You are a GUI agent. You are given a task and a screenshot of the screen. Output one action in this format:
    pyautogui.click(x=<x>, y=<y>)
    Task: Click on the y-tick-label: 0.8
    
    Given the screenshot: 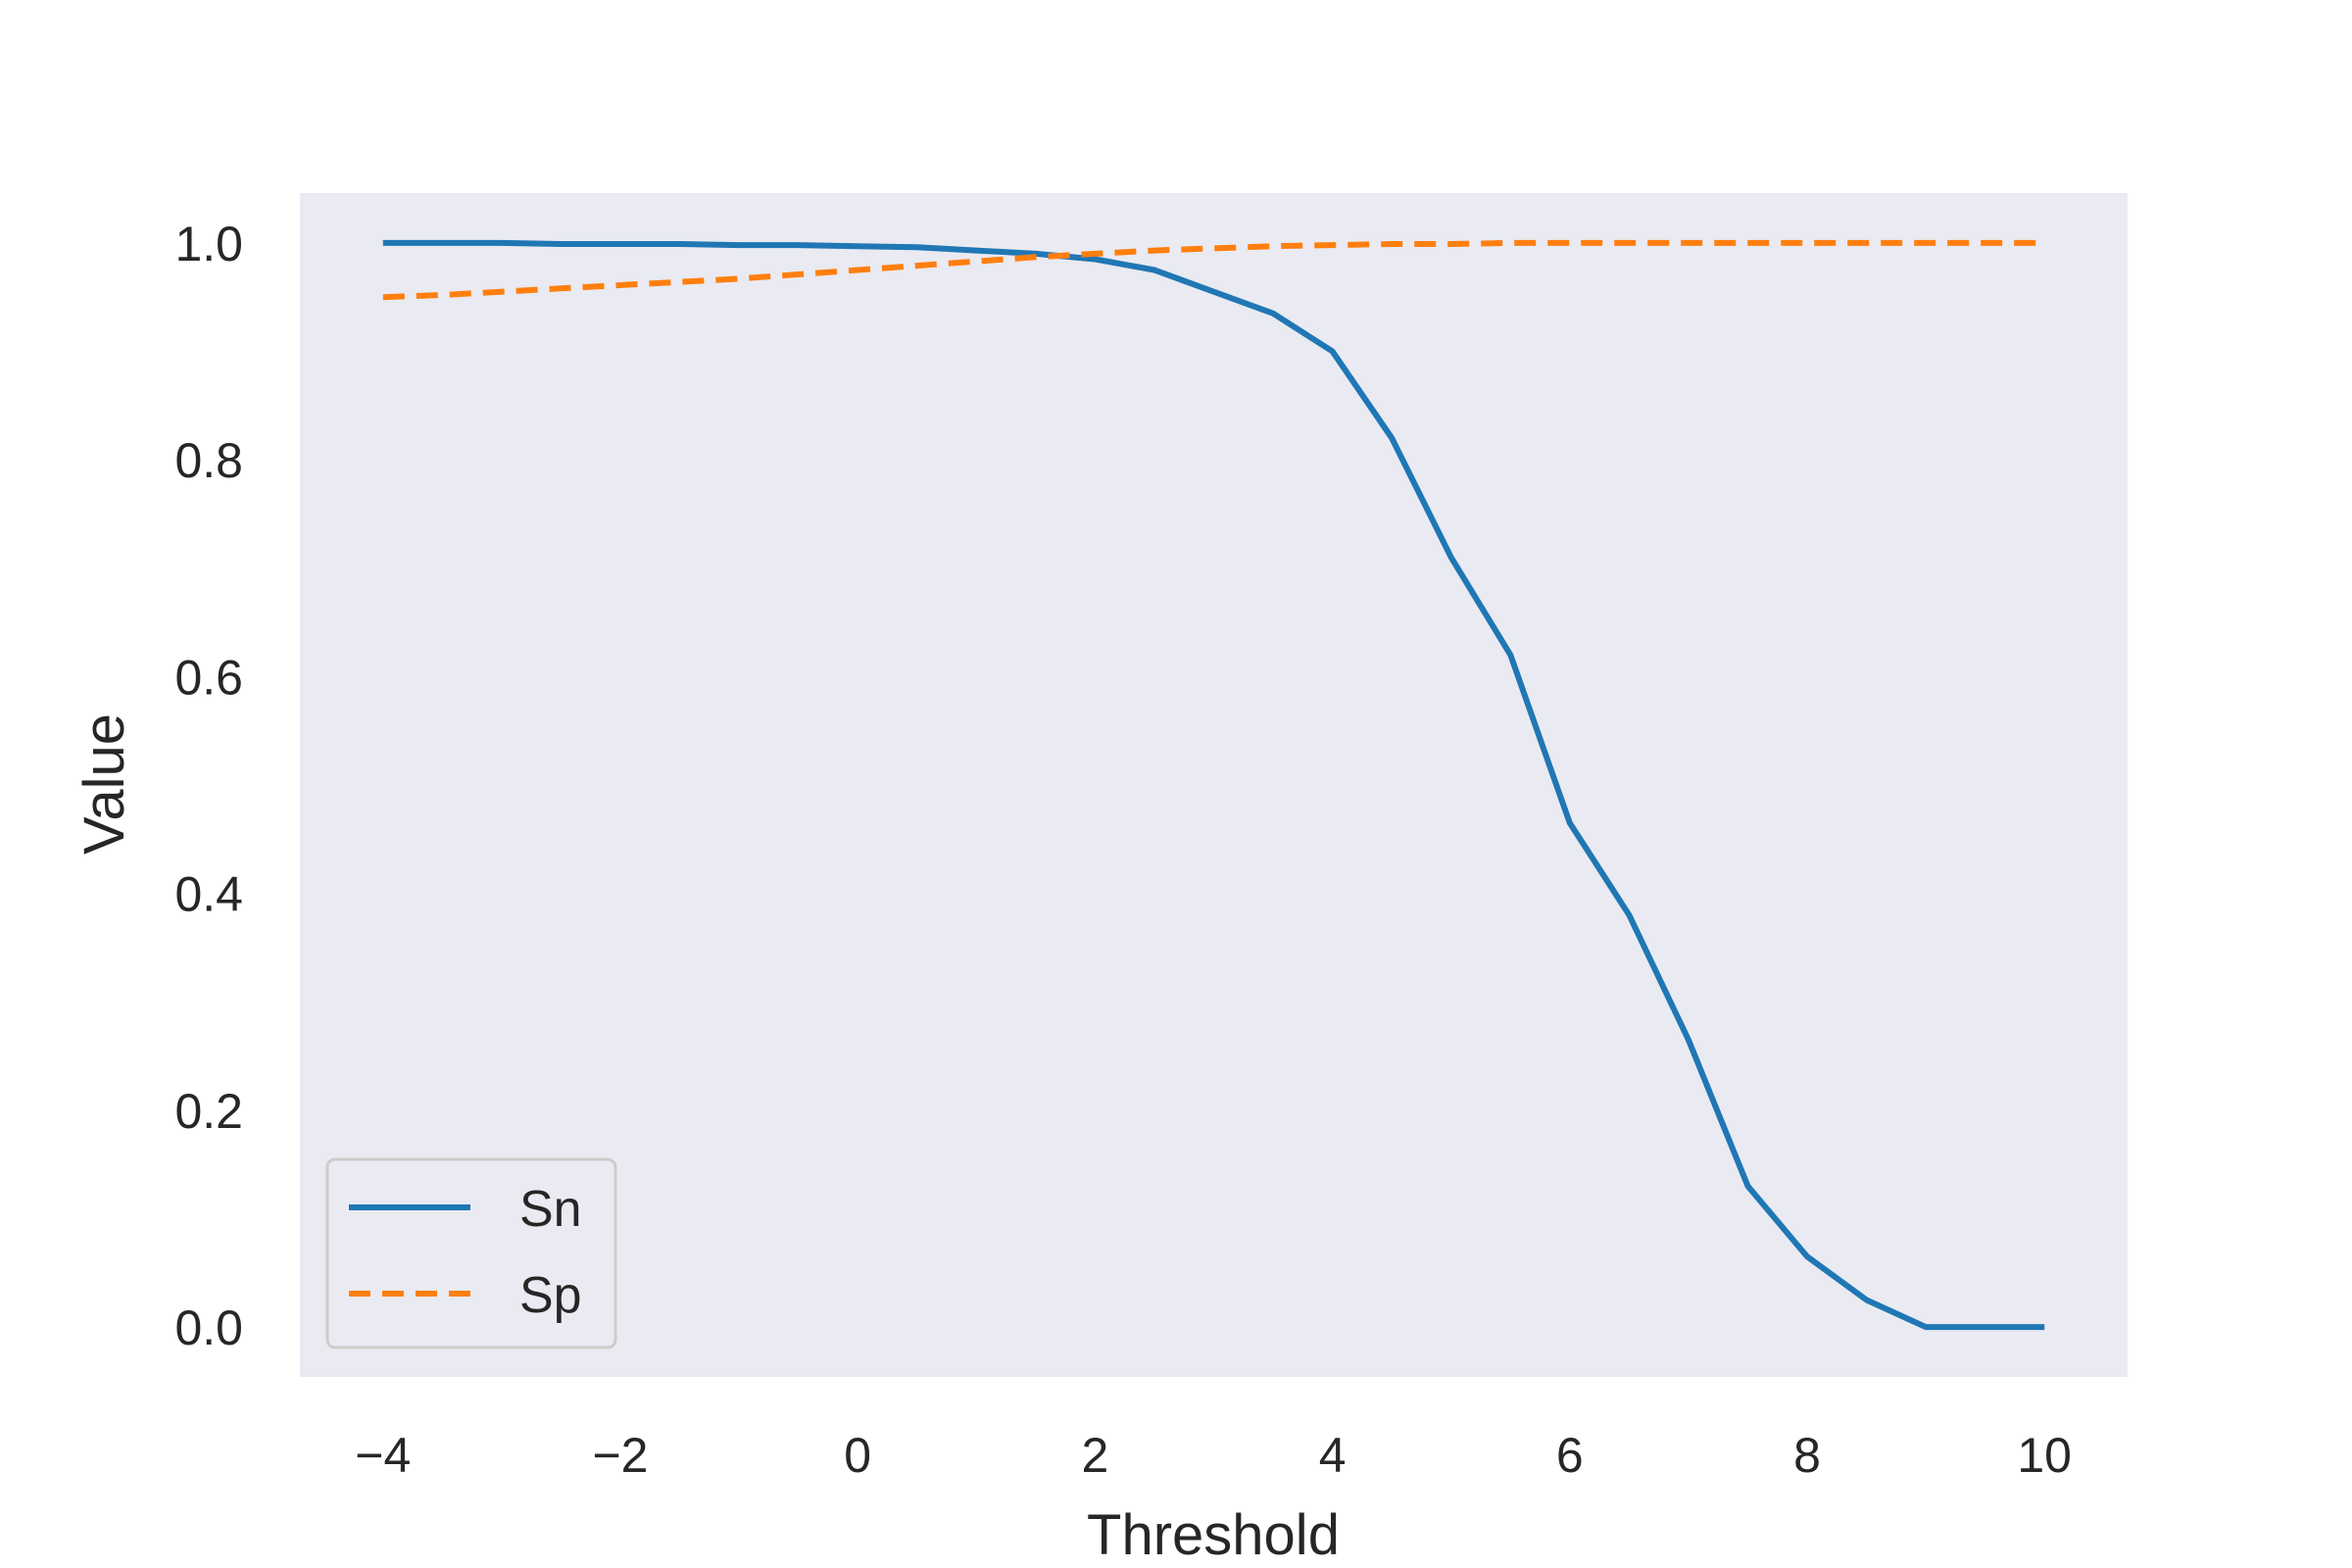 What is the action you would take?
    pyautogui.click(x=208, y=460)
    